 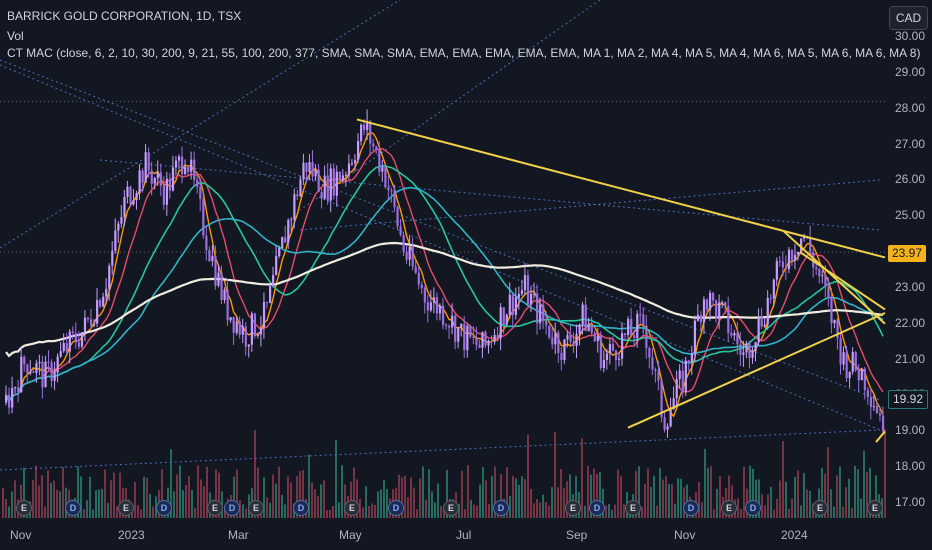 What do you see at coordinates (124, 16) in the screenshot?
I see `symbol-title: BARRICK GOLD CORPORATION, 1D, TSX` at bounding box center [124, 16].